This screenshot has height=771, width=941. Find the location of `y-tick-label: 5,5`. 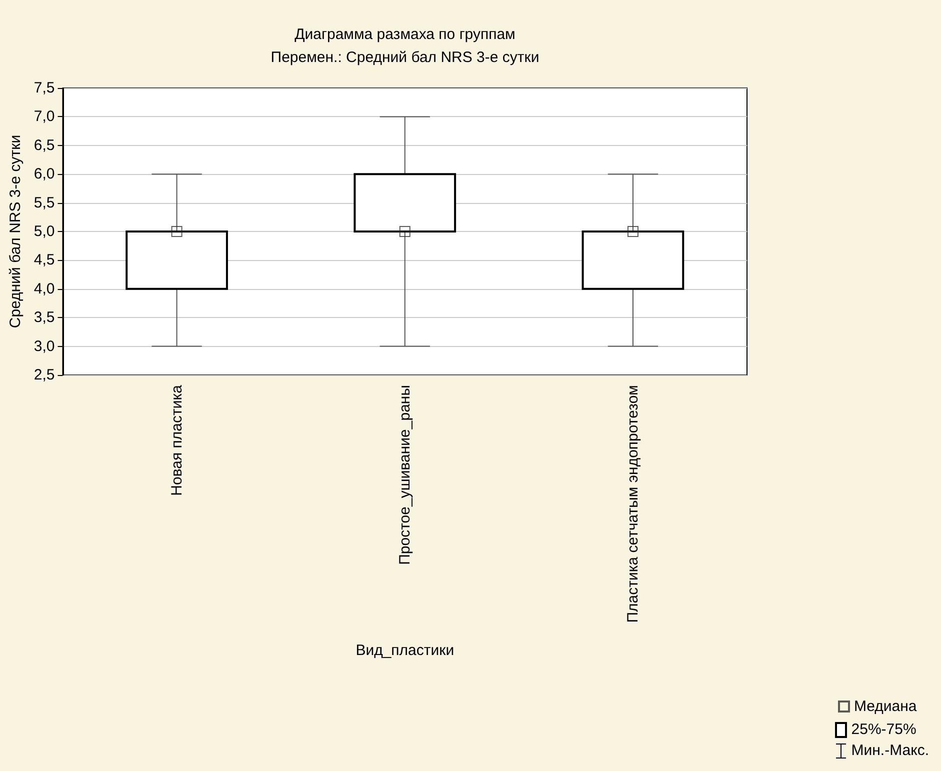

y-tick-label: 5,5 is located at coordinates (44, 203).